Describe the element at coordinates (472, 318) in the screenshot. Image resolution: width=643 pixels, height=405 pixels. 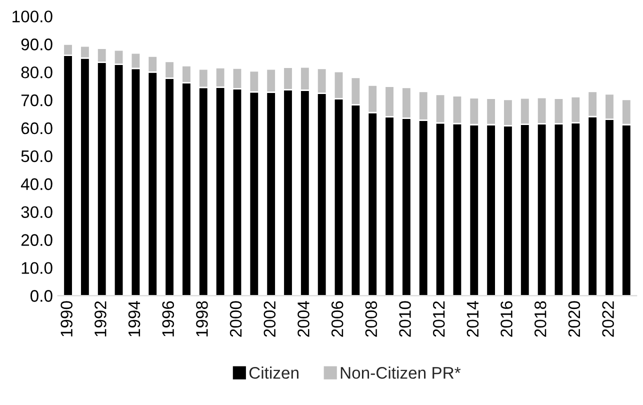
I see `x-tick-label: 2014` at that location.